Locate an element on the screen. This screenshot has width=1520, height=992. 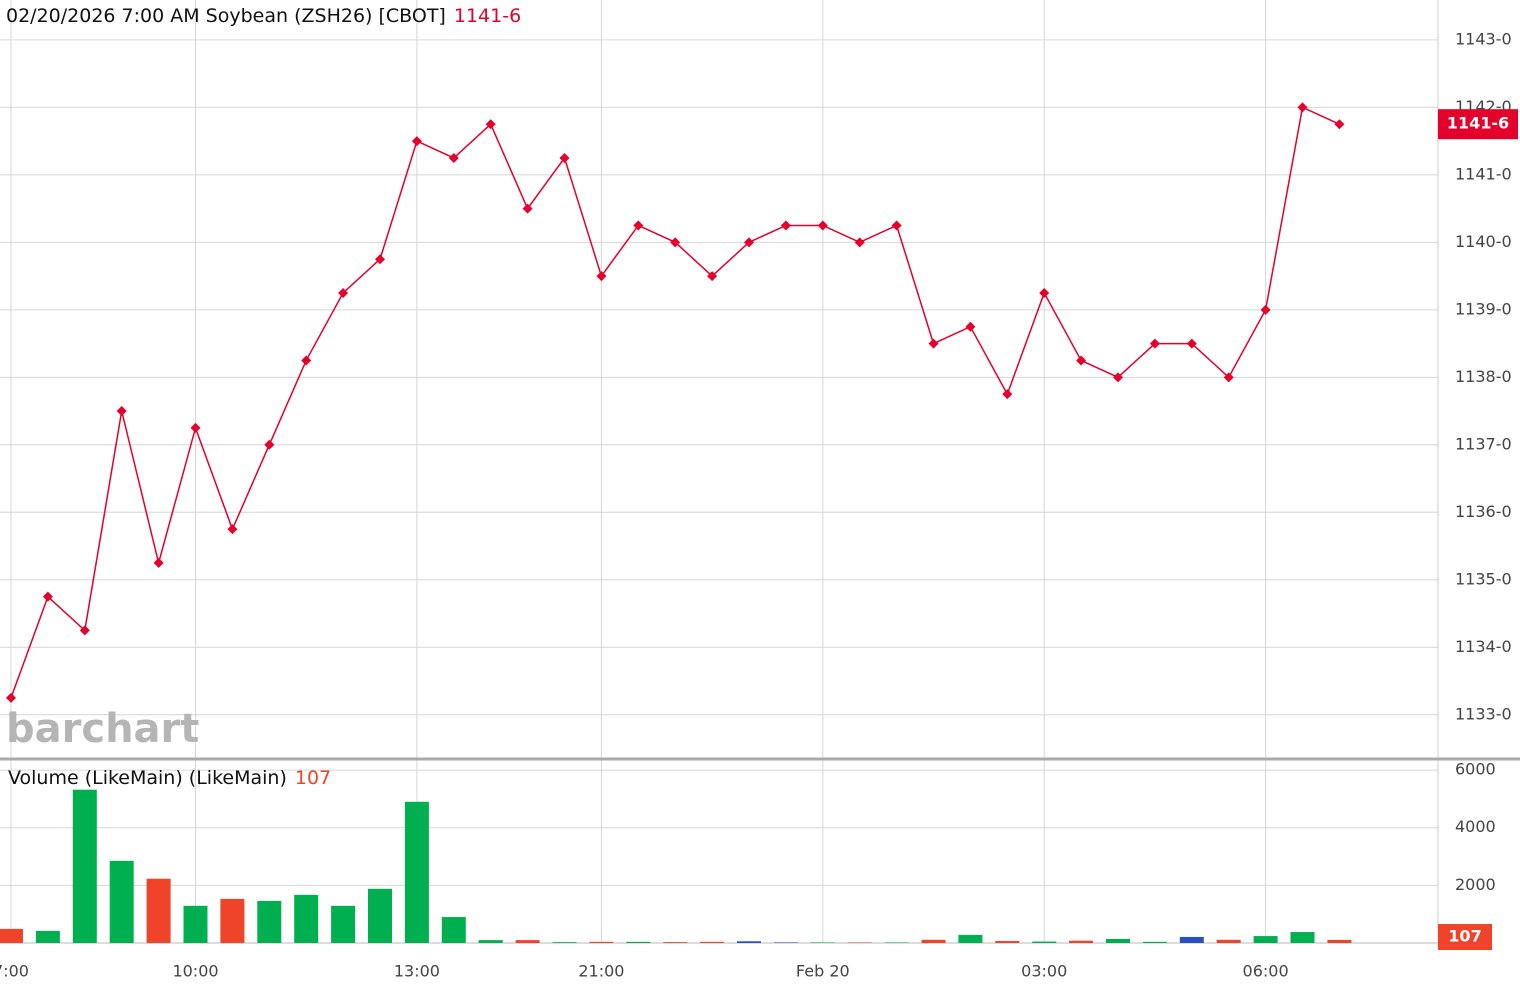
y-tick-label: 1133-0 is located at coordinates (1483, 713).